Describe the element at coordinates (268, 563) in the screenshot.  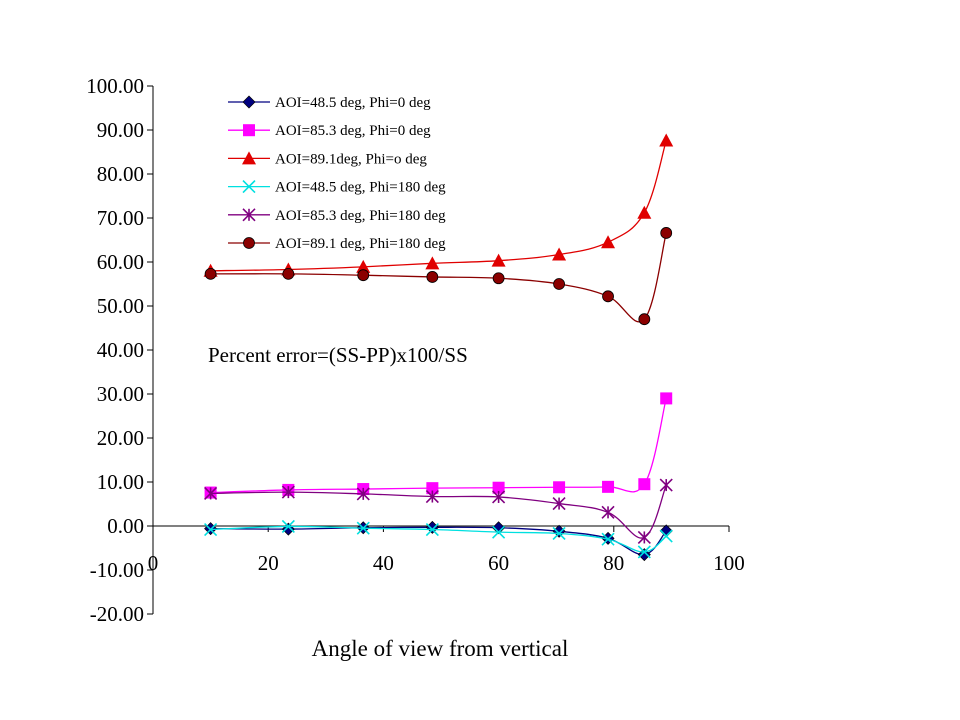
I see `x-tick-label: 20` at that location.